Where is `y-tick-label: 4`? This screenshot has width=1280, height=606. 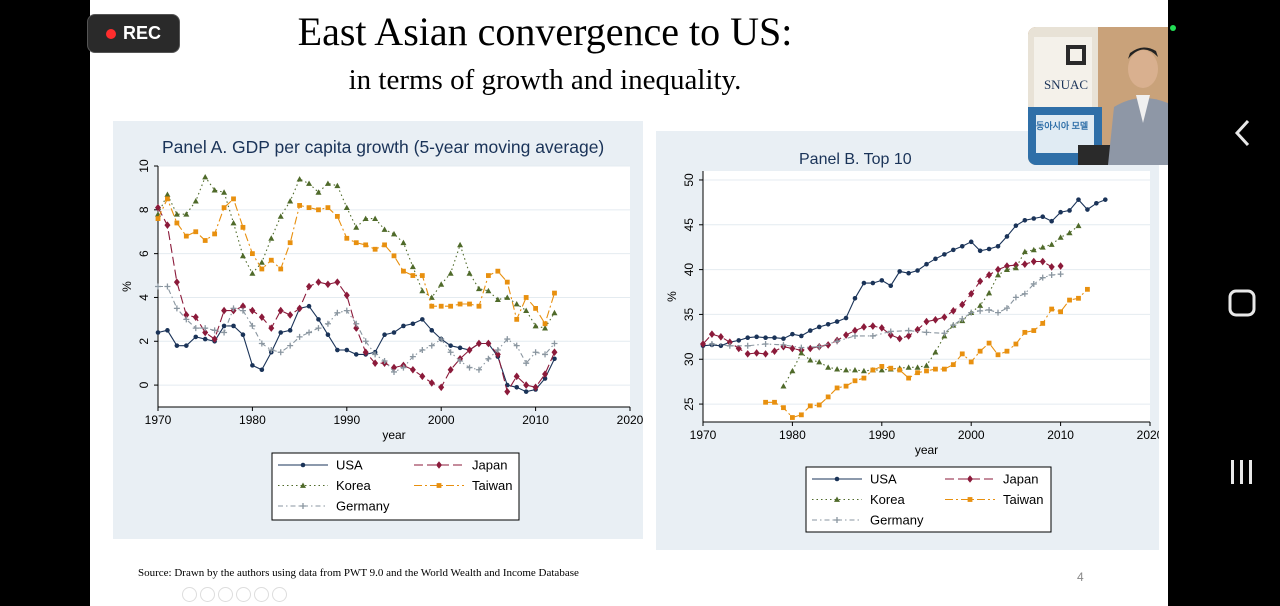 y-tick-label: 4 is located at coordinates (144, 297).